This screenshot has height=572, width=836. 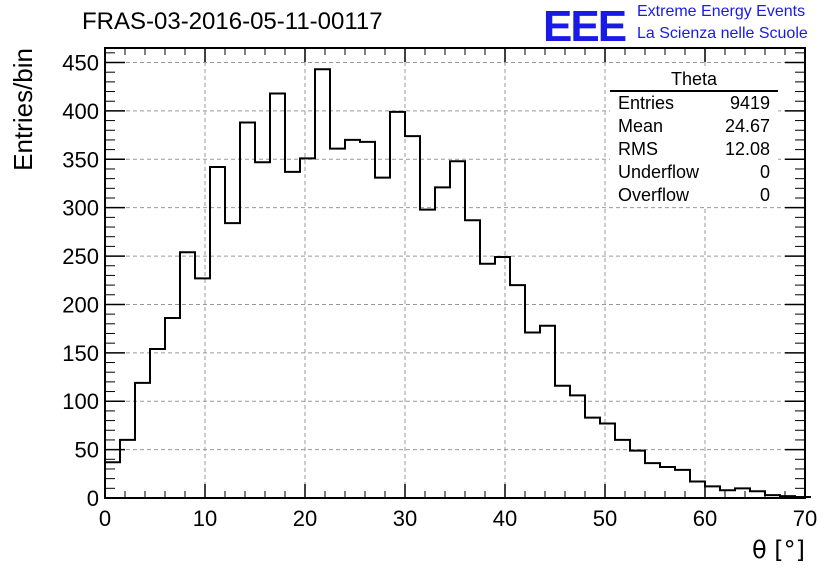 I want to click on chart-title: FRAS-03-2016-05-11-00117, so click(x=232, y=21).